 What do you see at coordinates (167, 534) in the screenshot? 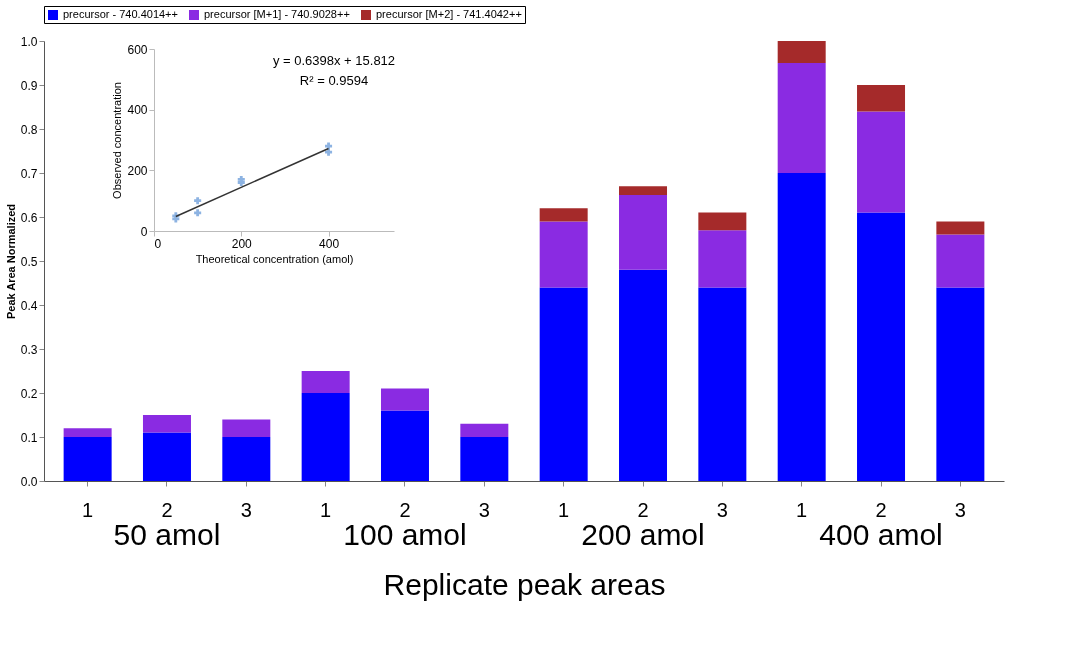
I see `text: 50 amol` at bounding box center [167, 534].